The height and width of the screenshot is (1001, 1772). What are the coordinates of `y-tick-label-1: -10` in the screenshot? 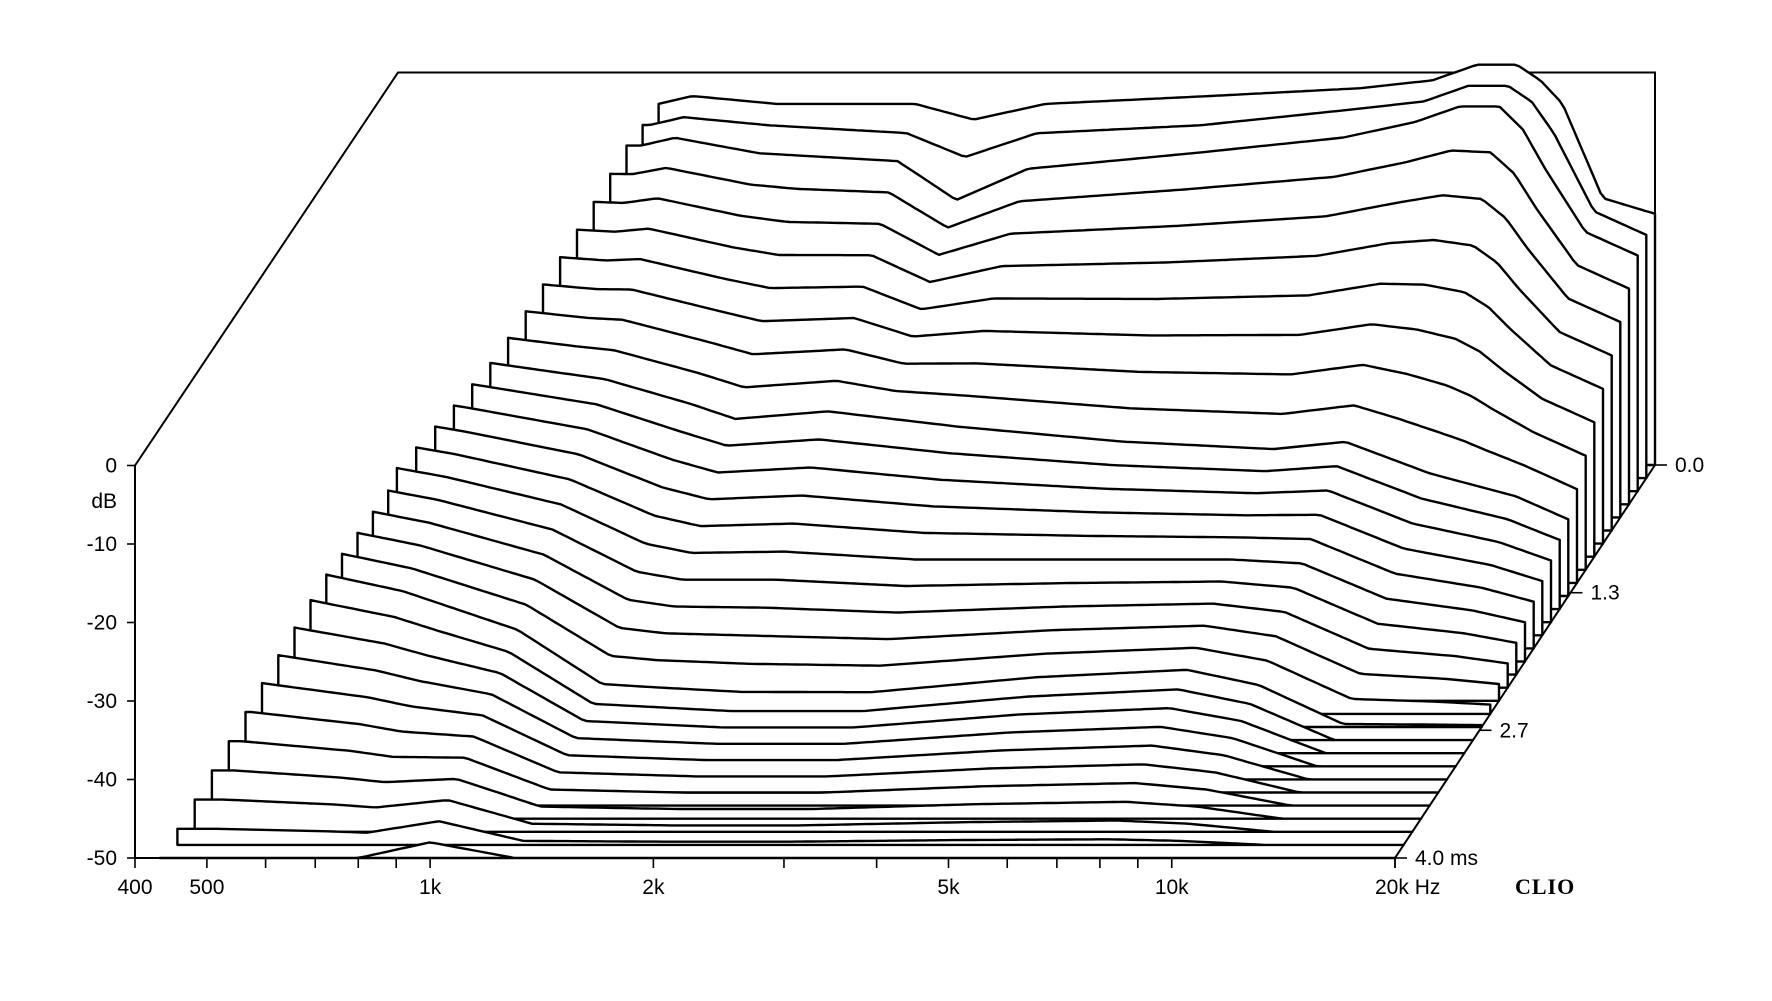 It's located at (102, 544).